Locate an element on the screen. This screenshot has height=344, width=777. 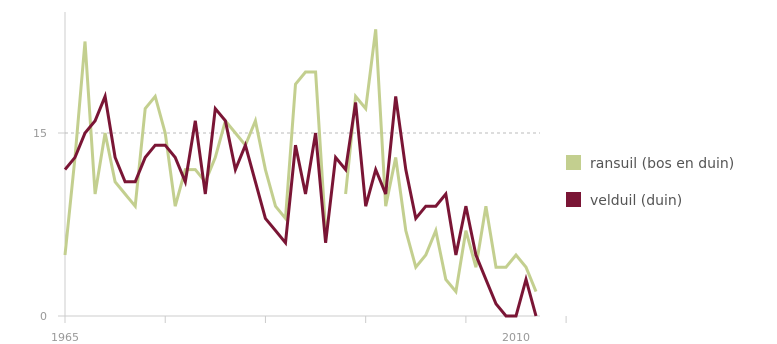
y-tick-label: 0 is located at coordinates (43, 316).